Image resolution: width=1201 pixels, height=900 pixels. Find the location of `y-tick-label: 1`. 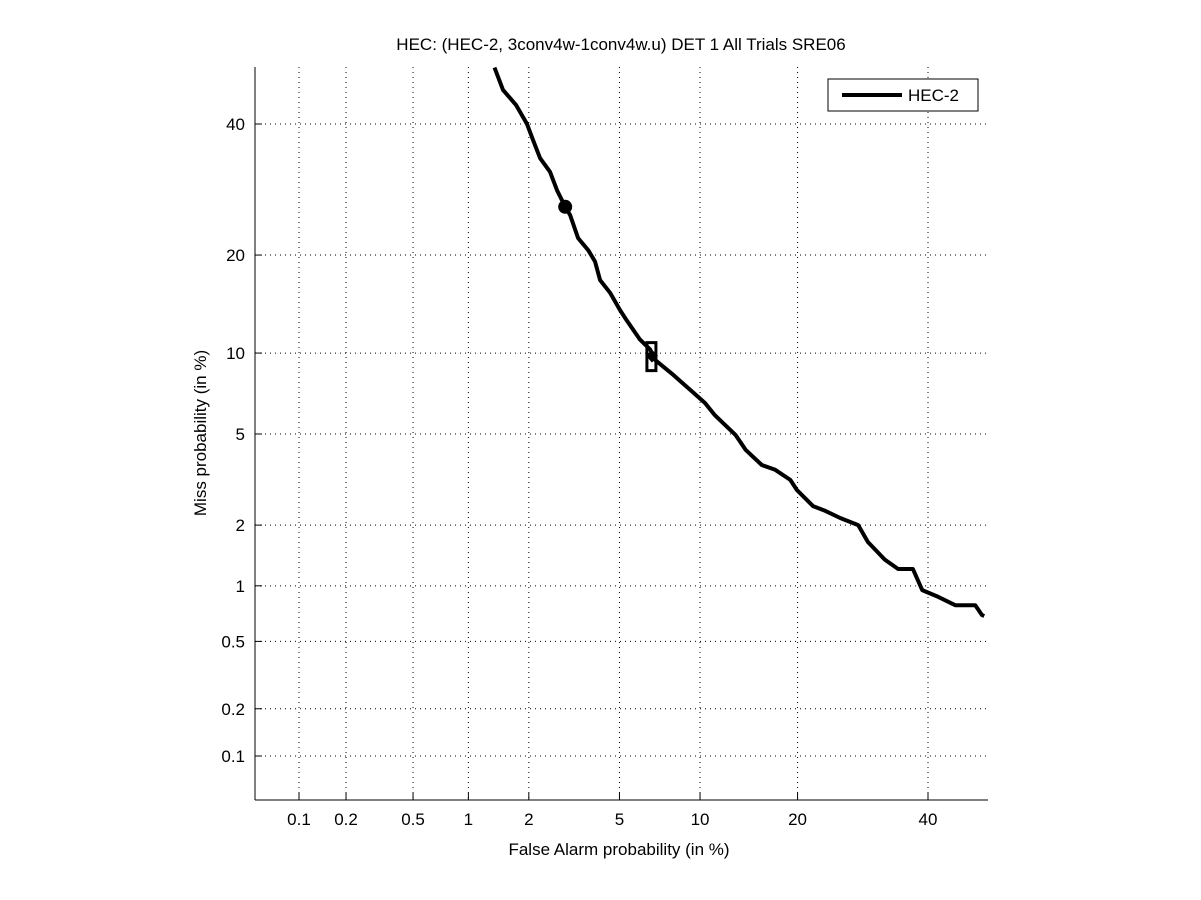

y-tick-label: 1 is located at coordinates (240, 586).